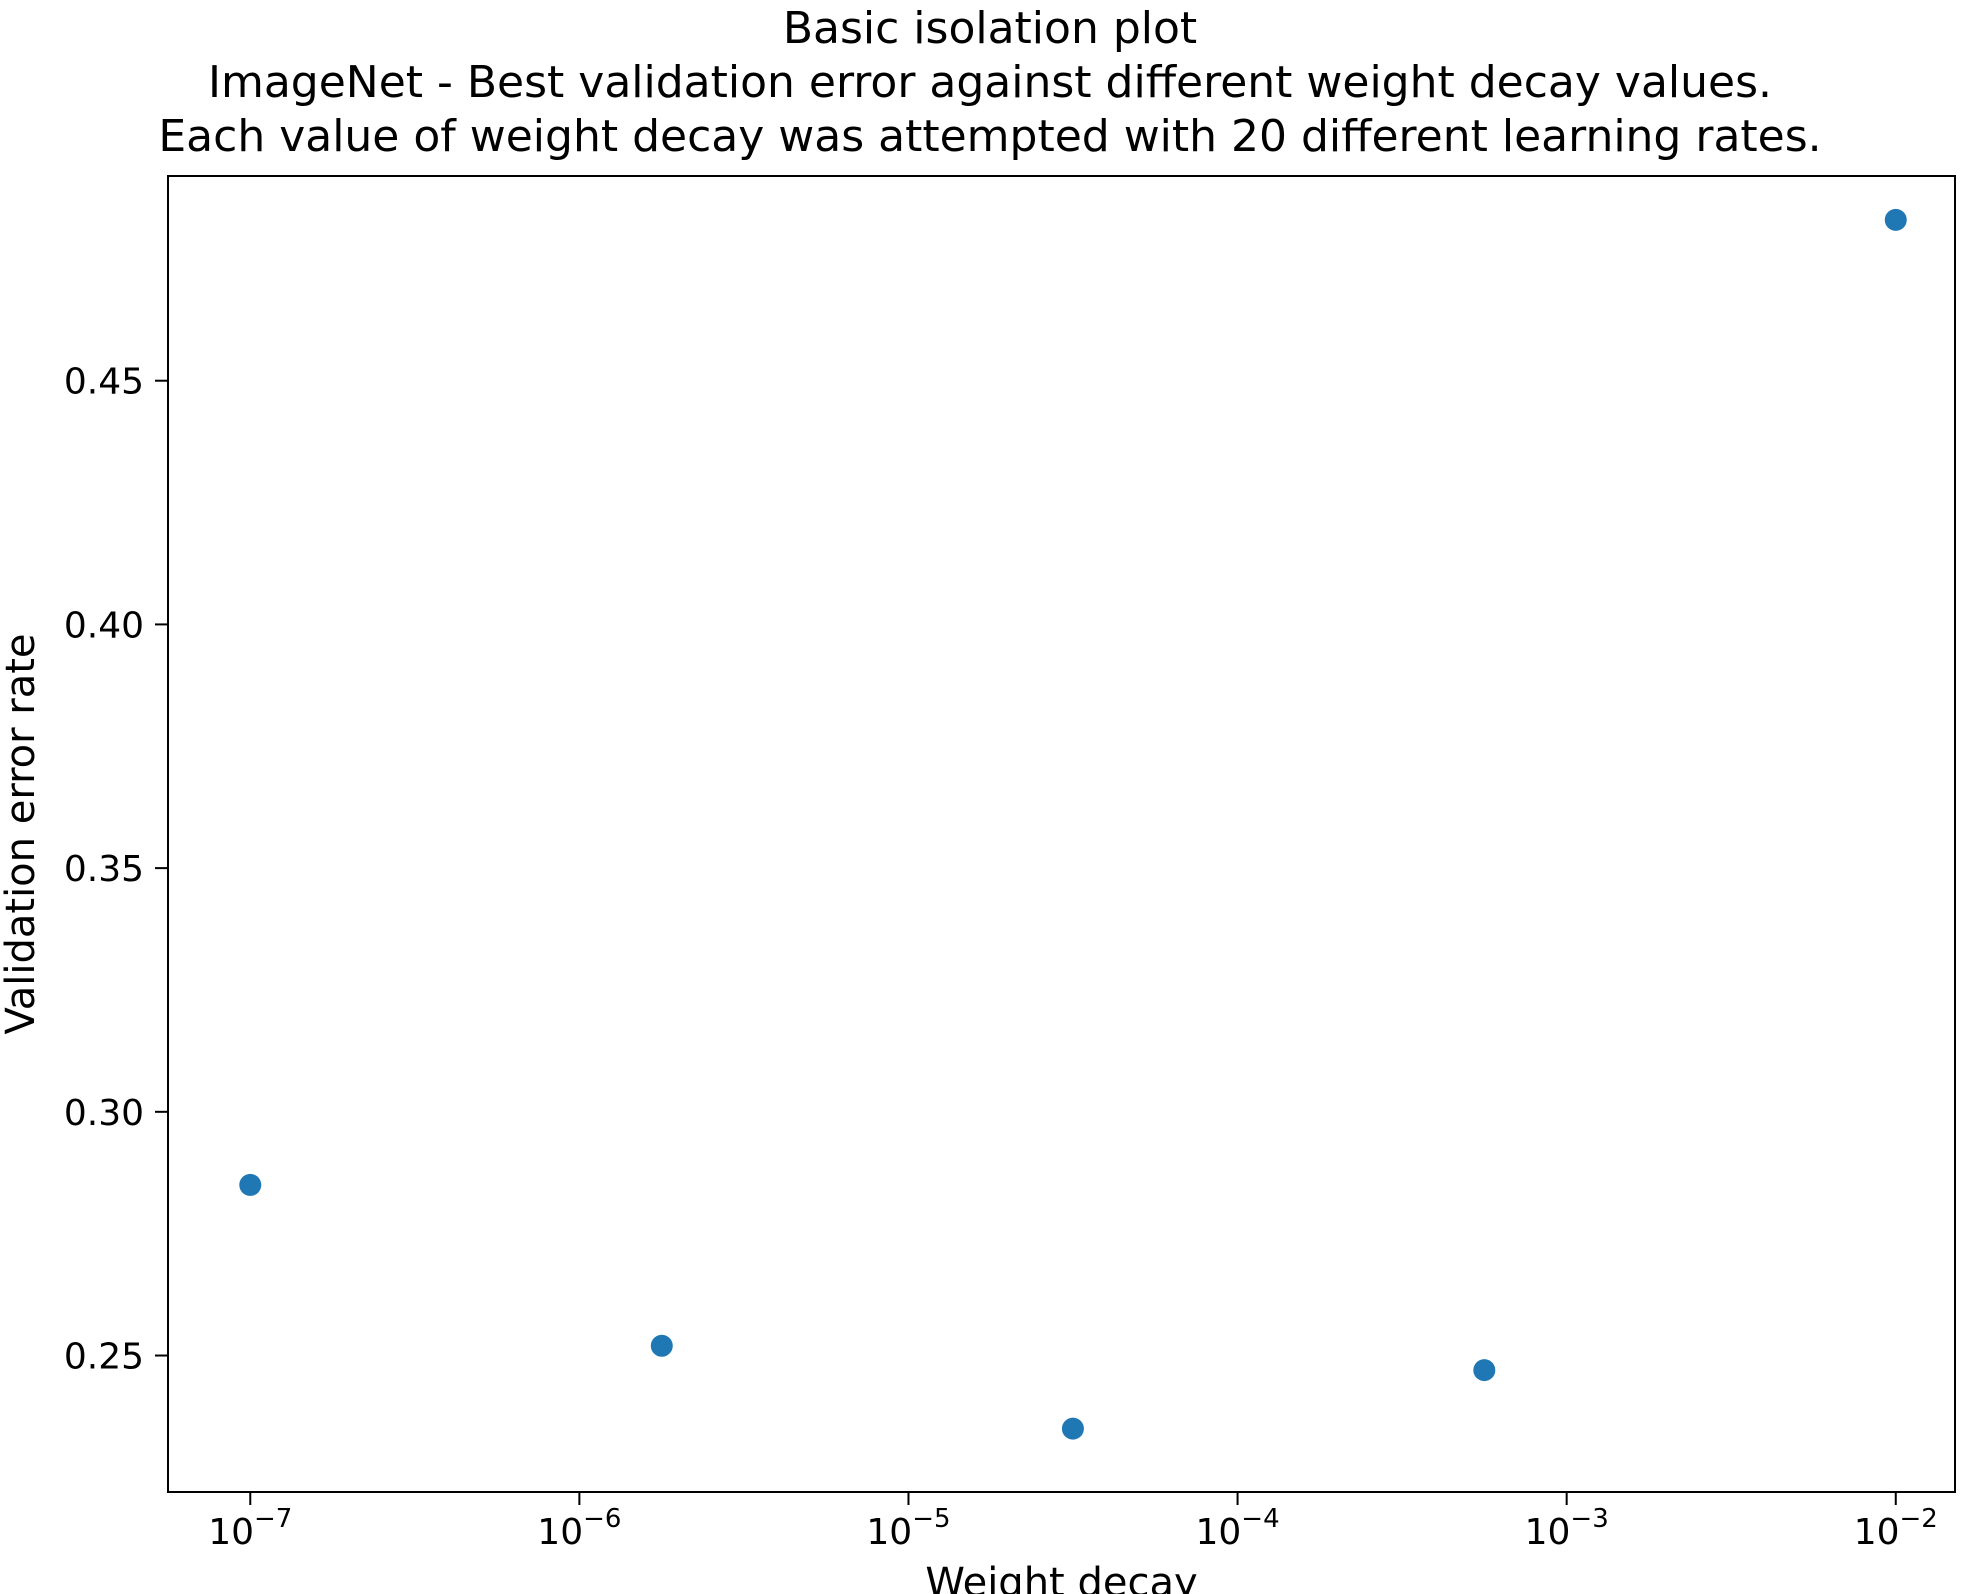 This screenshot has height=1594, width=1980. What do you see at coordinates (104, 625) in the screenshot?
I see `y-tick-label: 0.40` at bounding box center [104, 625].